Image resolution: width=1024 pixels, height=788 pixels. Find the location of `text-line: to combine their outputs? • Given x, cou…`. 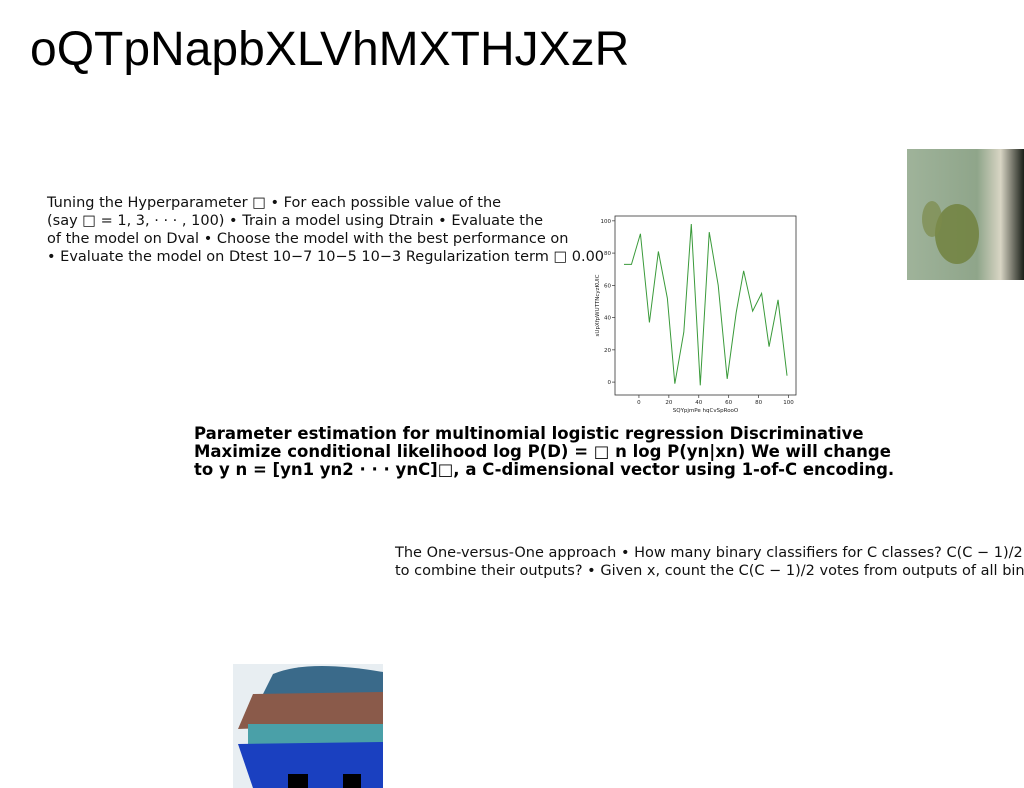

text-line: to combine their outputs? • Given x, cou… is located at coordinates (709, 571).